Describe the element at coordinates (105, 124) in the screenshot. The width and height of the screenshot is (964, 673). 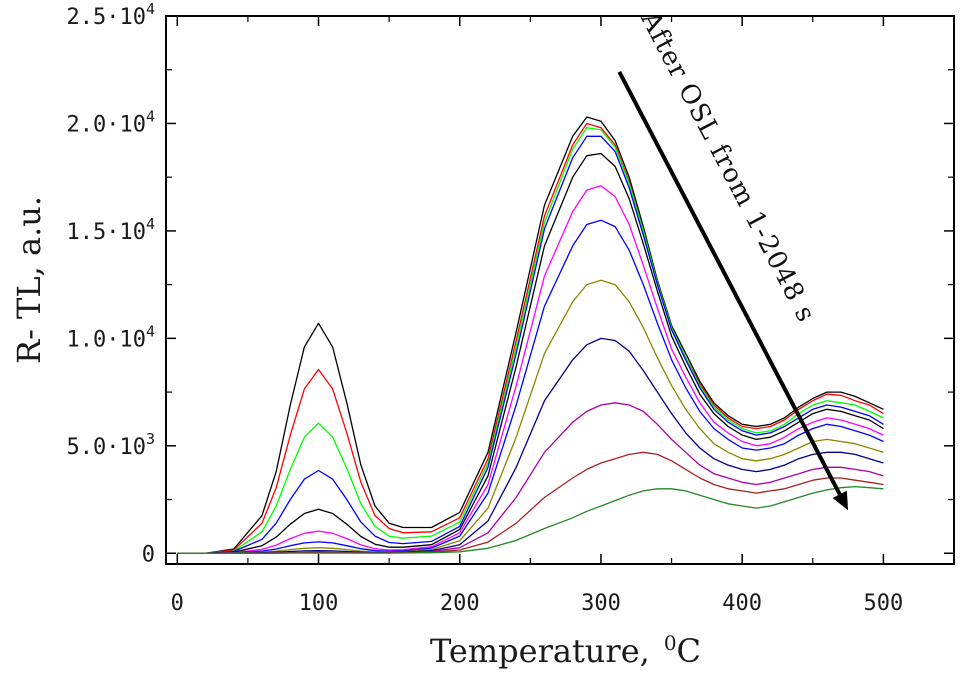
I see `y-tick-mantissa: 2.0·10` at that location.